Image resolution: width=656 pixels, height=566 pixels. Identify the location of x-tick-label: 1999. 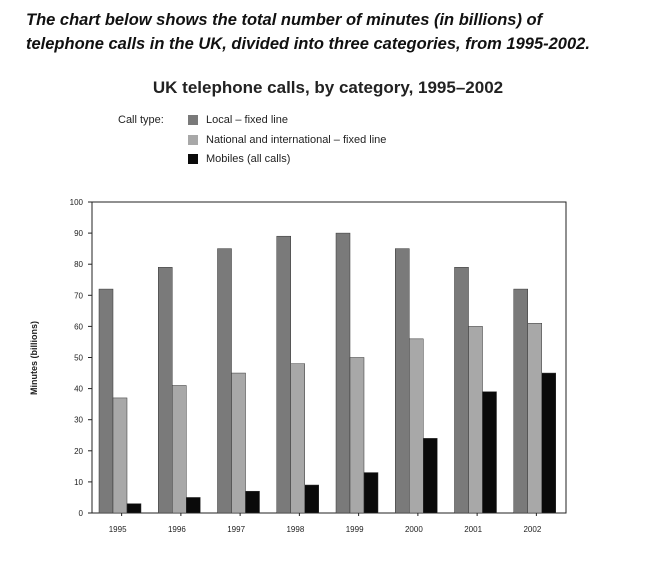
(355, 529).